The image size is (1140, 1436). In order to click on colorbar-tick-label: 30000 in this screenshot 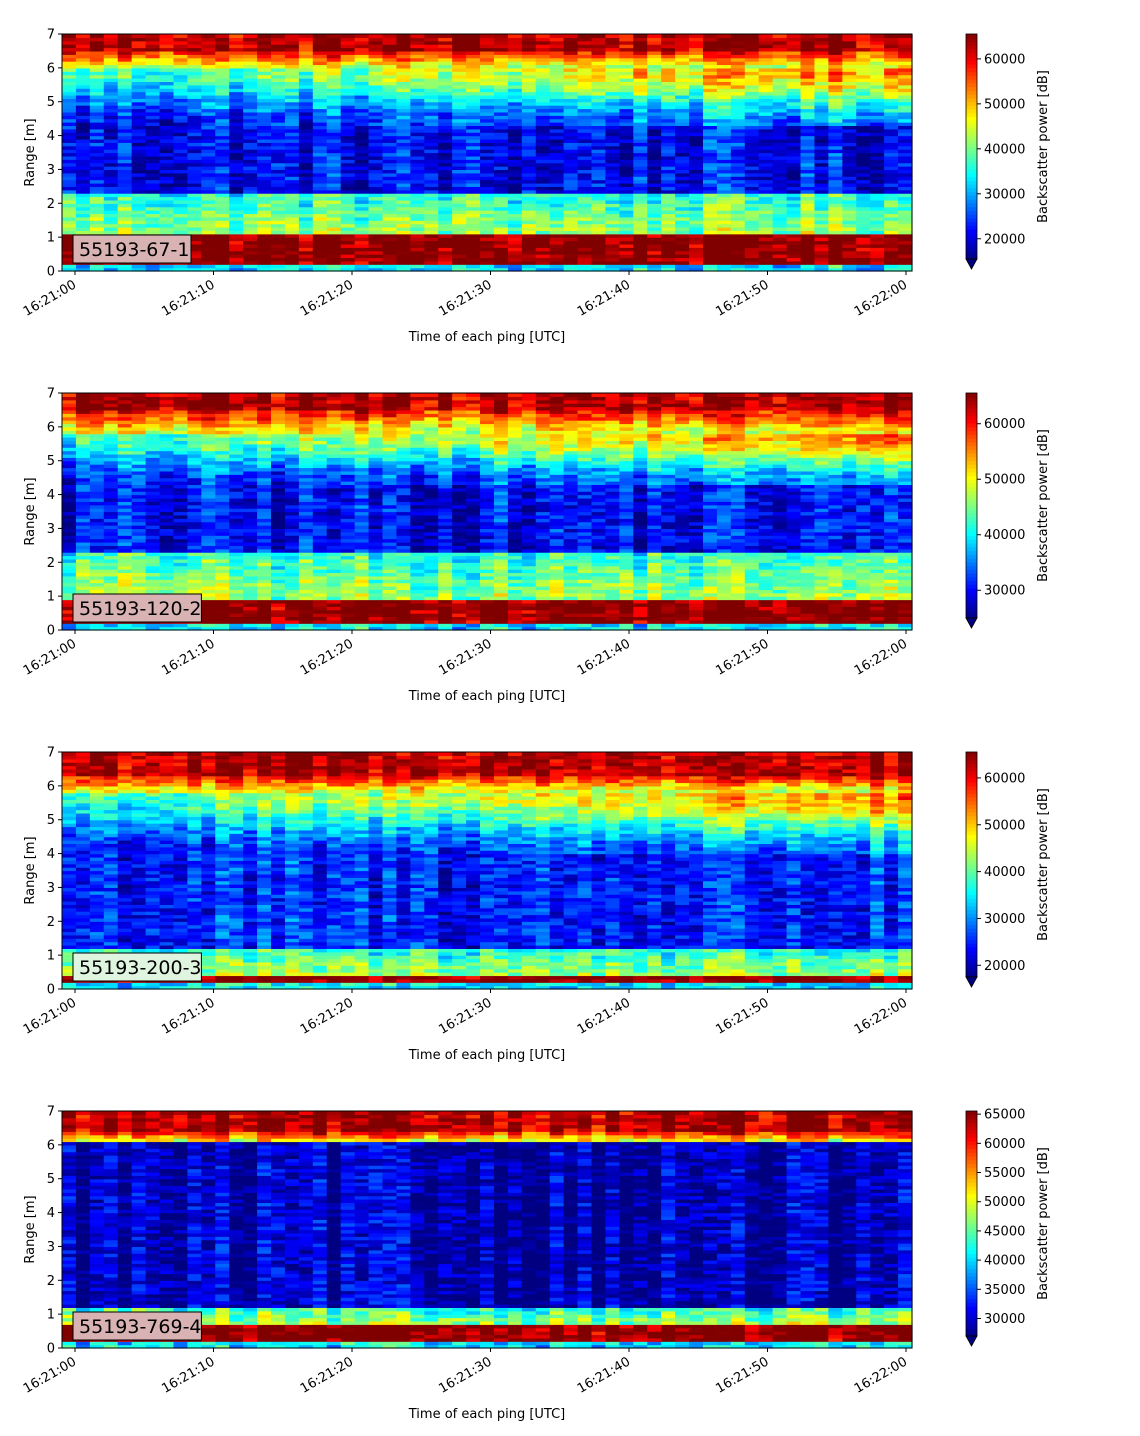, I will do `click(1004, 194)`.